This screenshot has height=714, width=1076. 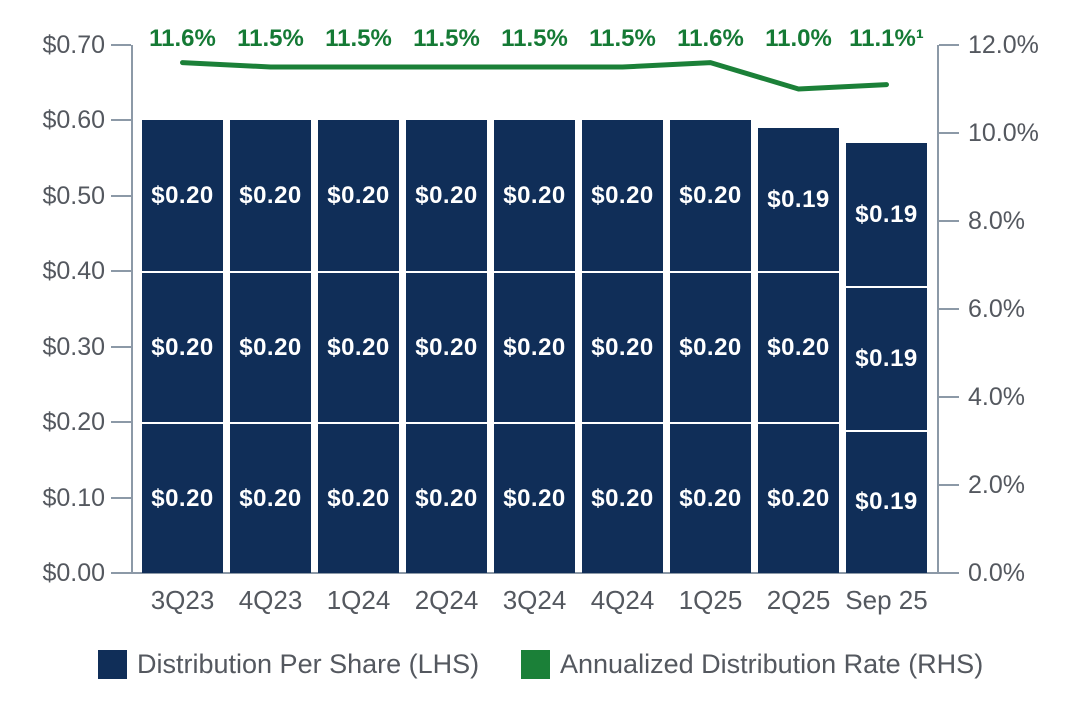 I want to click on right-axis-tick-label: 2.0%, so click(x=996, y=485).